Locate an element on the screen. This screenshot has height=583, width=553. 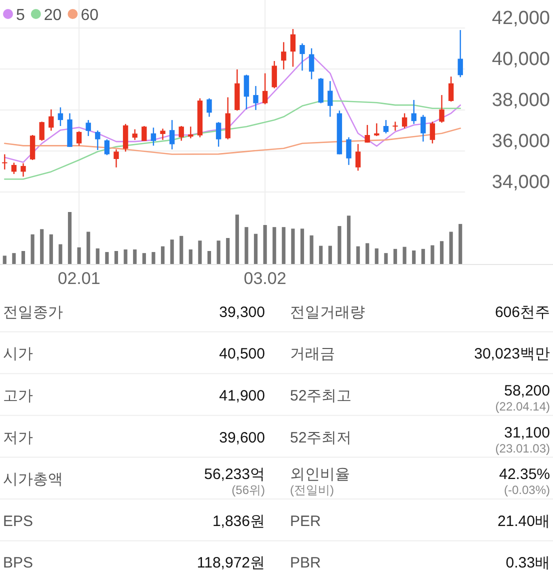
text: (전일비) is located at coordinates (312, 490).